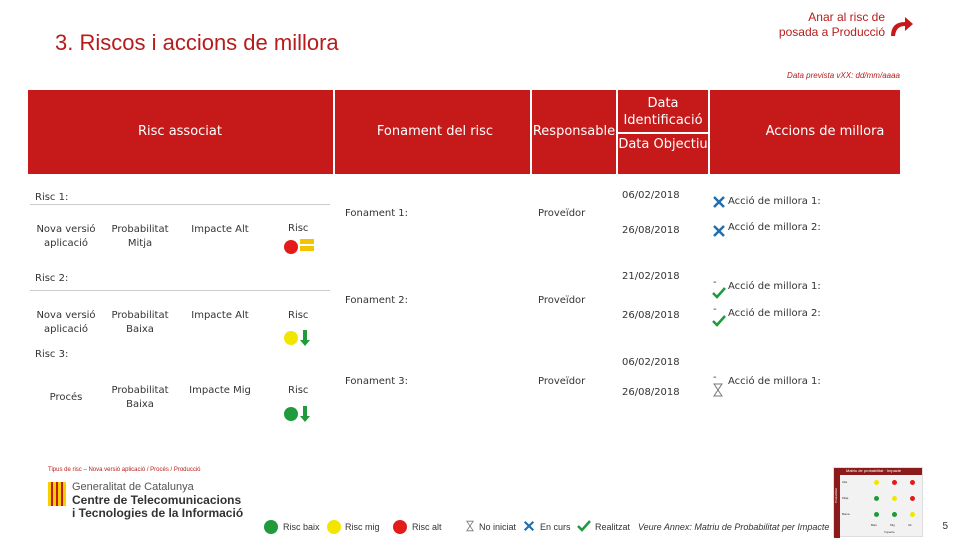 The width and height of the screenshot is (960, 540). What do you see at coordinates (663, 144) in the screenshot?
I see `header-target-date: Data Objectiu` at bounding box center [663, 144].